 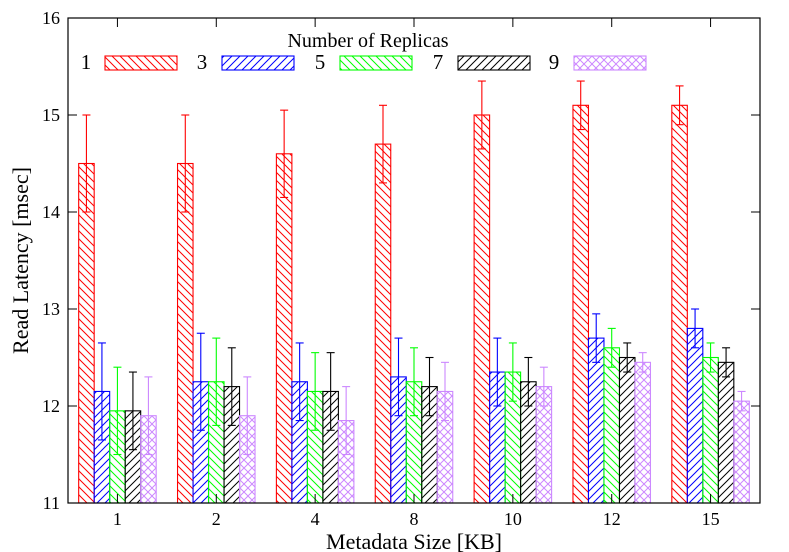 I want to click on legend-label: 3, so click(x=202, y=62).